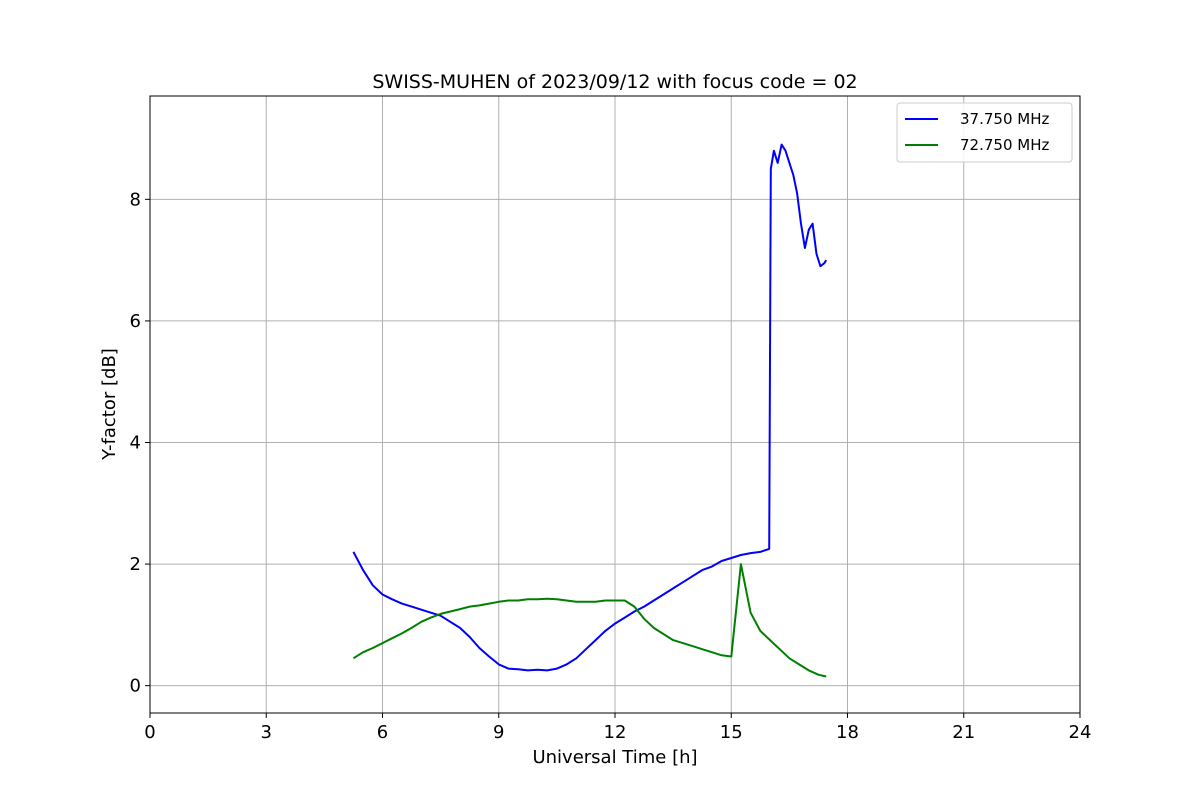 This screenshot has width=1200, height=800. I want to click on y-tick-label: 8, so click(135, 199).